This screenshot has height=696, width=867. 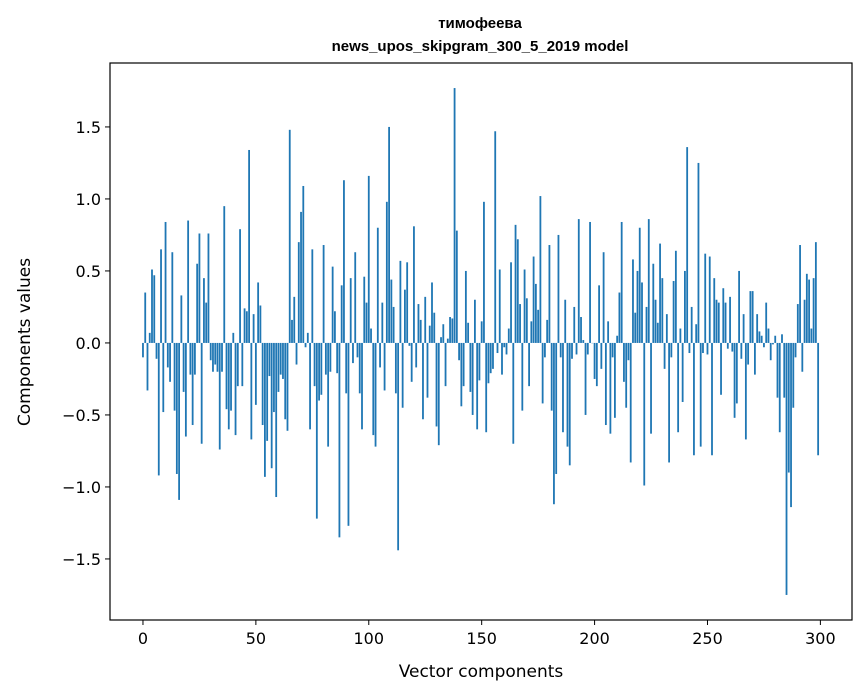 I want to click on x-tick-label: 100, so click(x=369, y=638).